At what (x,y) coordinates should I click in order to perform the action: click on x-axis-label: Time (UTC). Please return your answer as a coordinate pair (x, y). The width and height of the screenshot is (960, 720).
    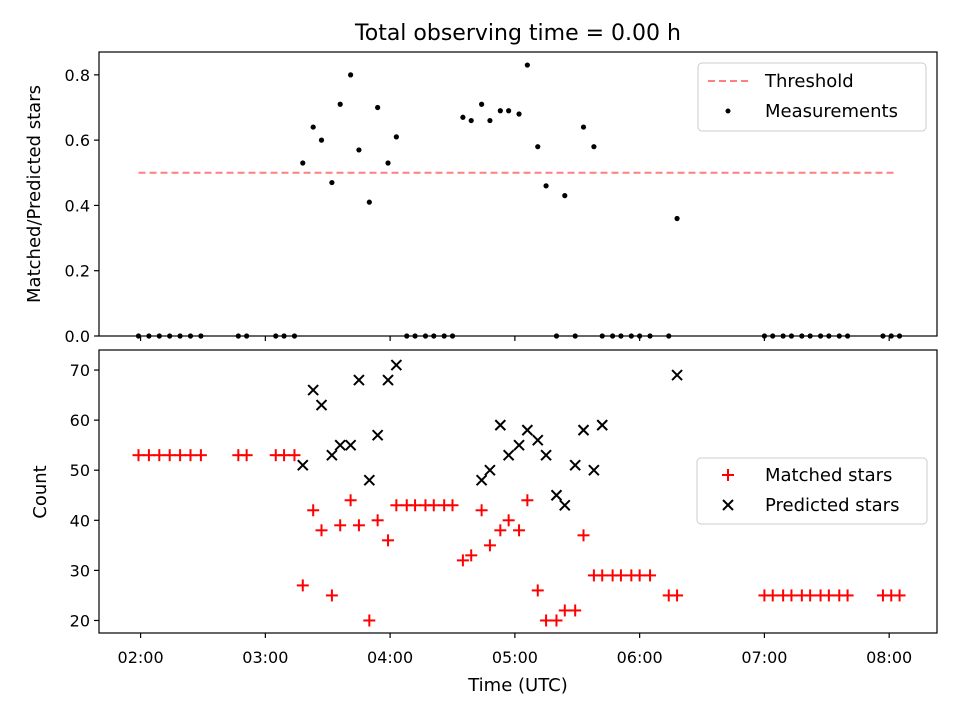
    Looking at the image, I should click on (517, 685).